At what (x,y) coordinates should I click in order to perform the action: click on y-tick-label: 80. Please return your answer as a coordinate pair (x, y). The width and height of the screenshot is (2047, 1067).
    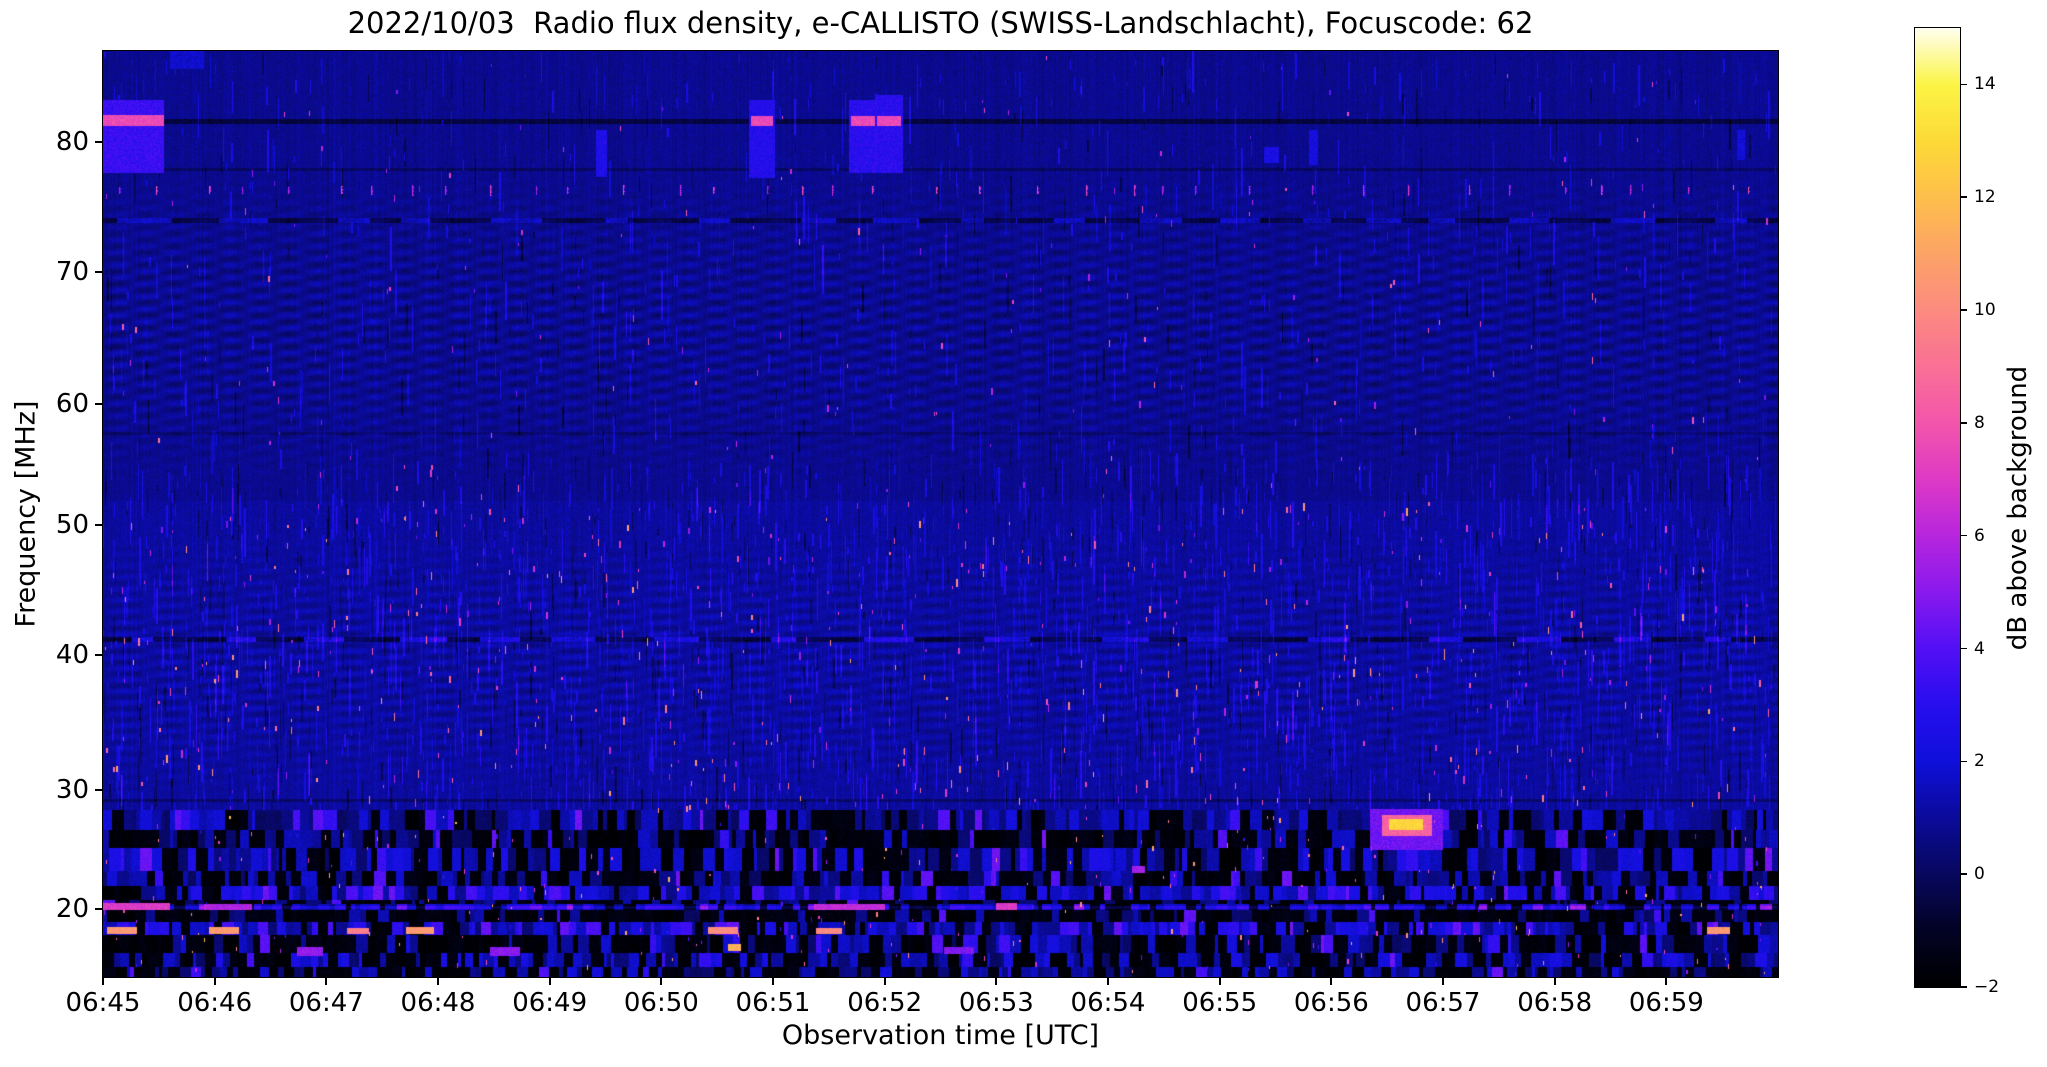
    Looking at the image, I should click on (72, 142).